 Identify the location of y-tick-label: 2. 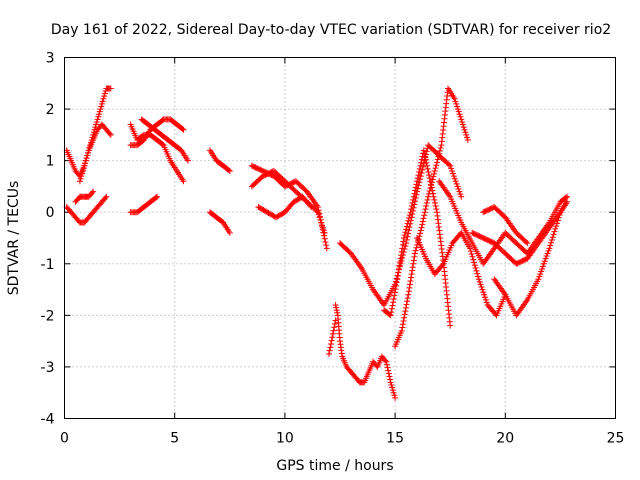
(50, 110).